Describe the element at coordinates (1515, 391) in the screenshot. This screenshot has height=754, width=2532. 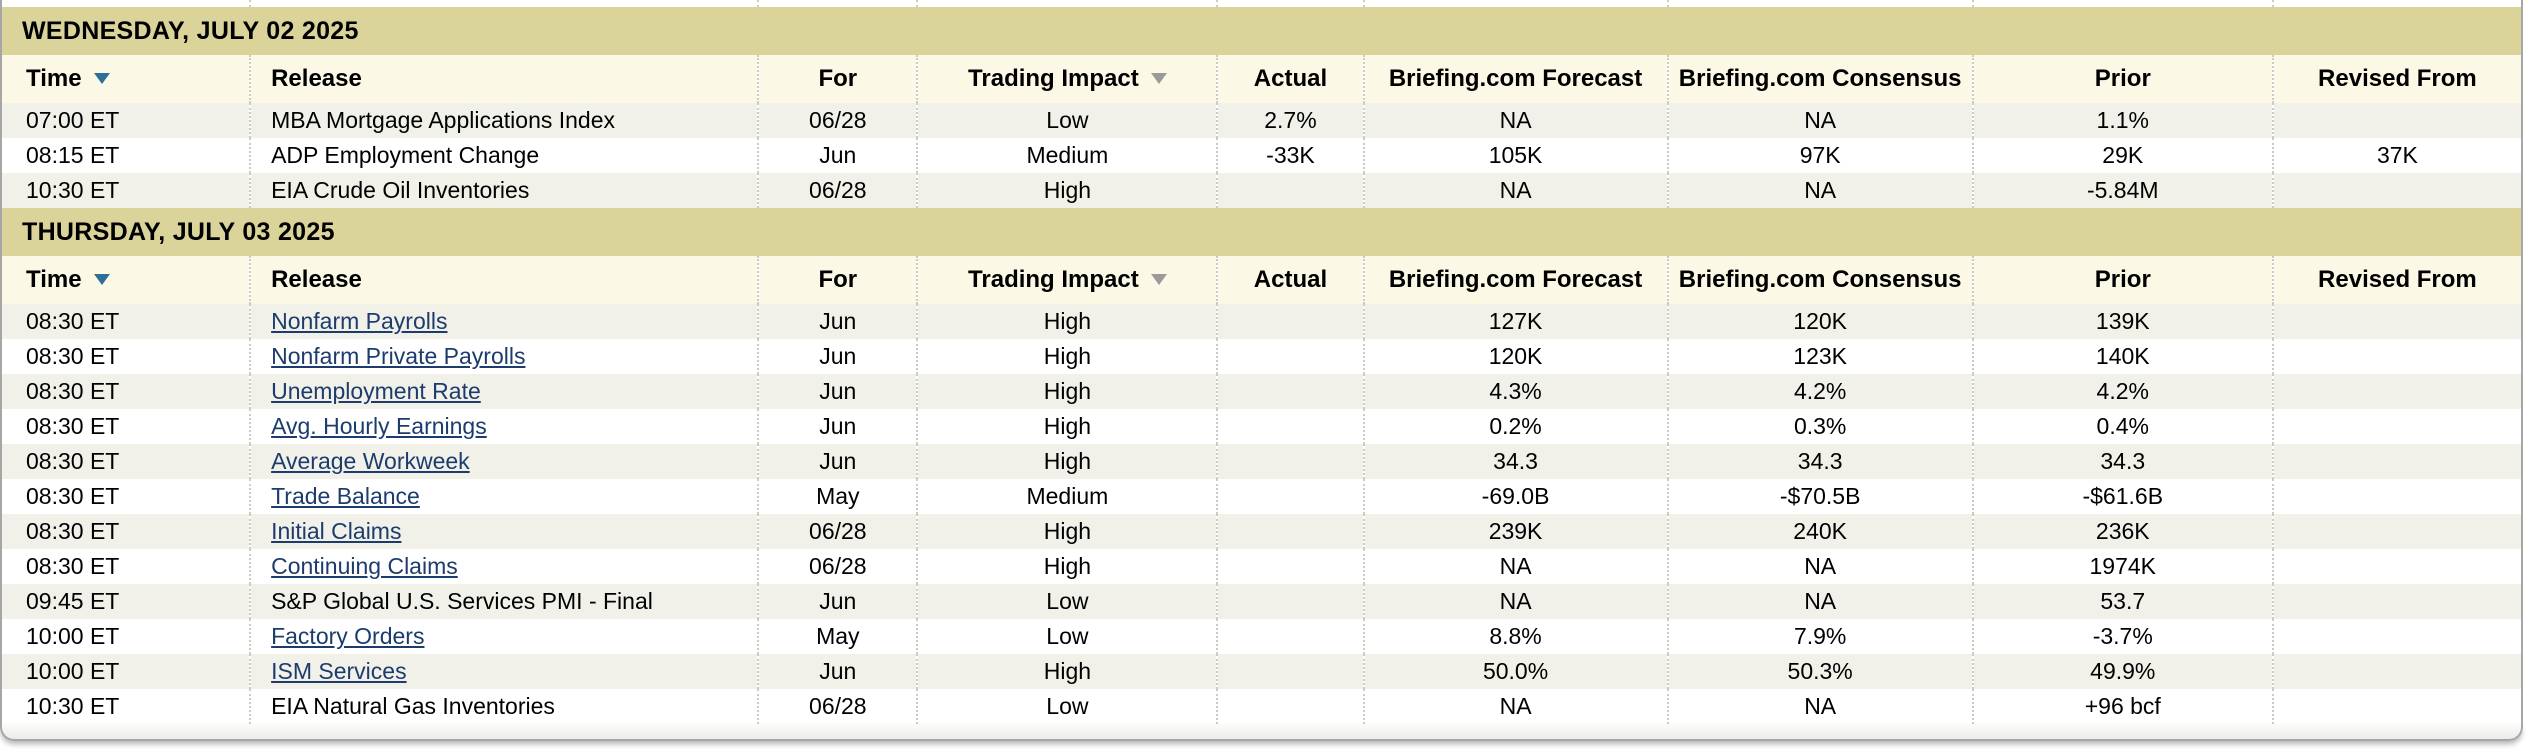
I see `forecast-cell: 4.3%` at that location.